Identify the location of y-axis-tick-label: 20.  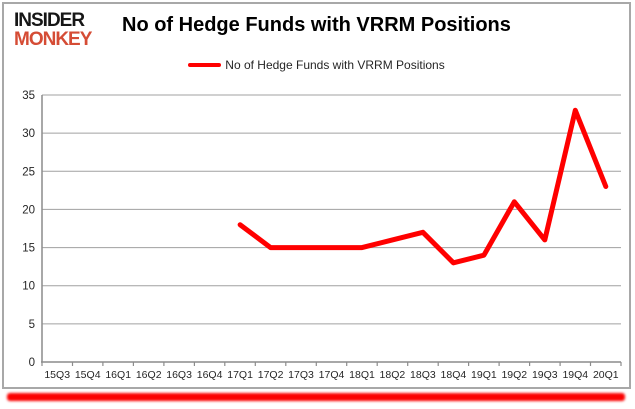
(28, 210).